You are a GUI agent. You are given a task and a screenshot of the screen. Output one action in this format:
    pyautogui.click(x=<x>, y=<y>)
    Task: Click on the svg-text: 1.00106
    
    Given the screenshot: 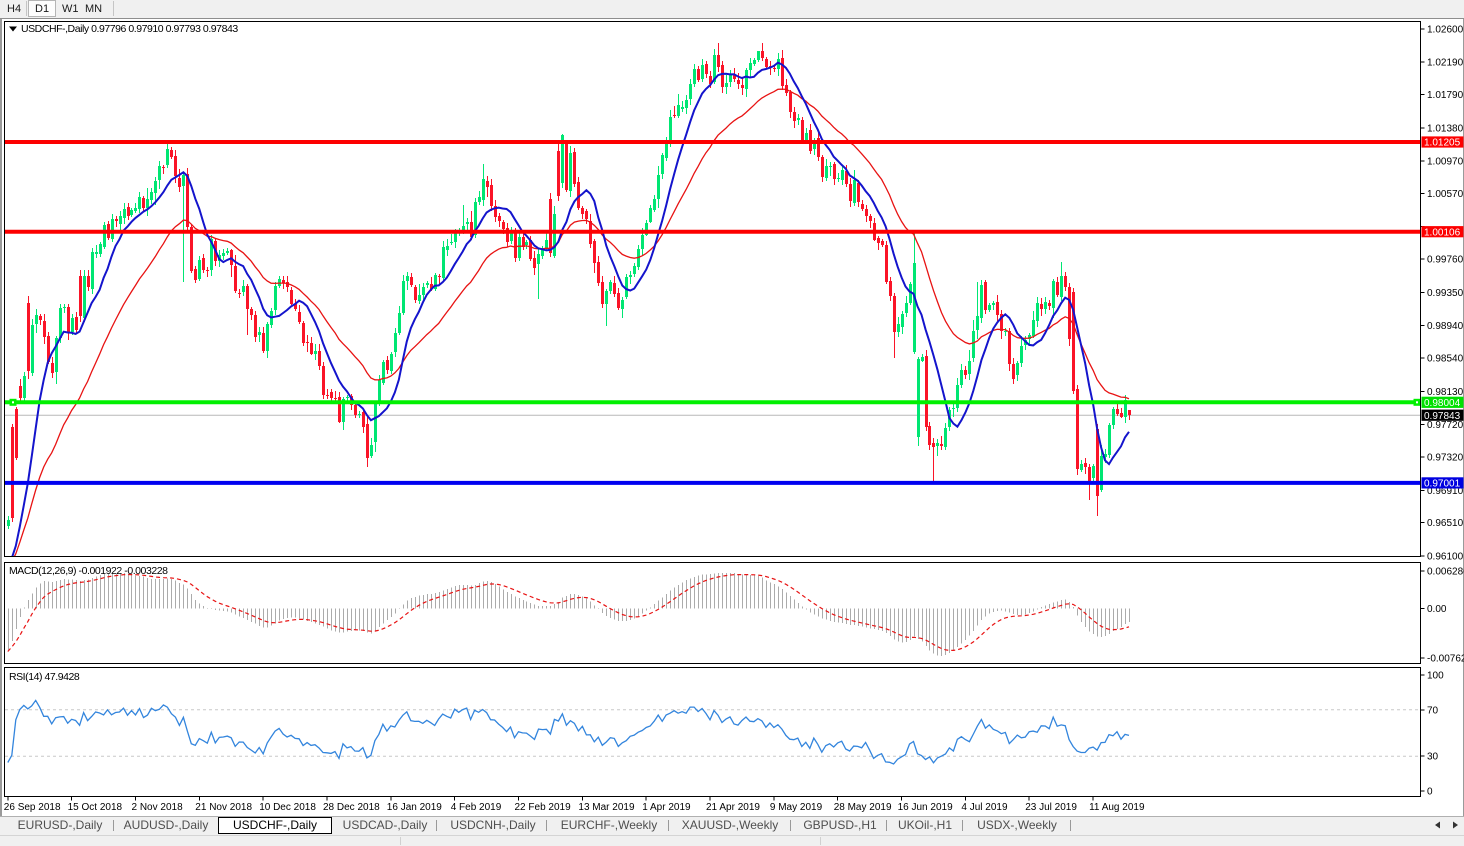 What is the action you would take?
    pyautogui.click(x=1442, y=232)
    